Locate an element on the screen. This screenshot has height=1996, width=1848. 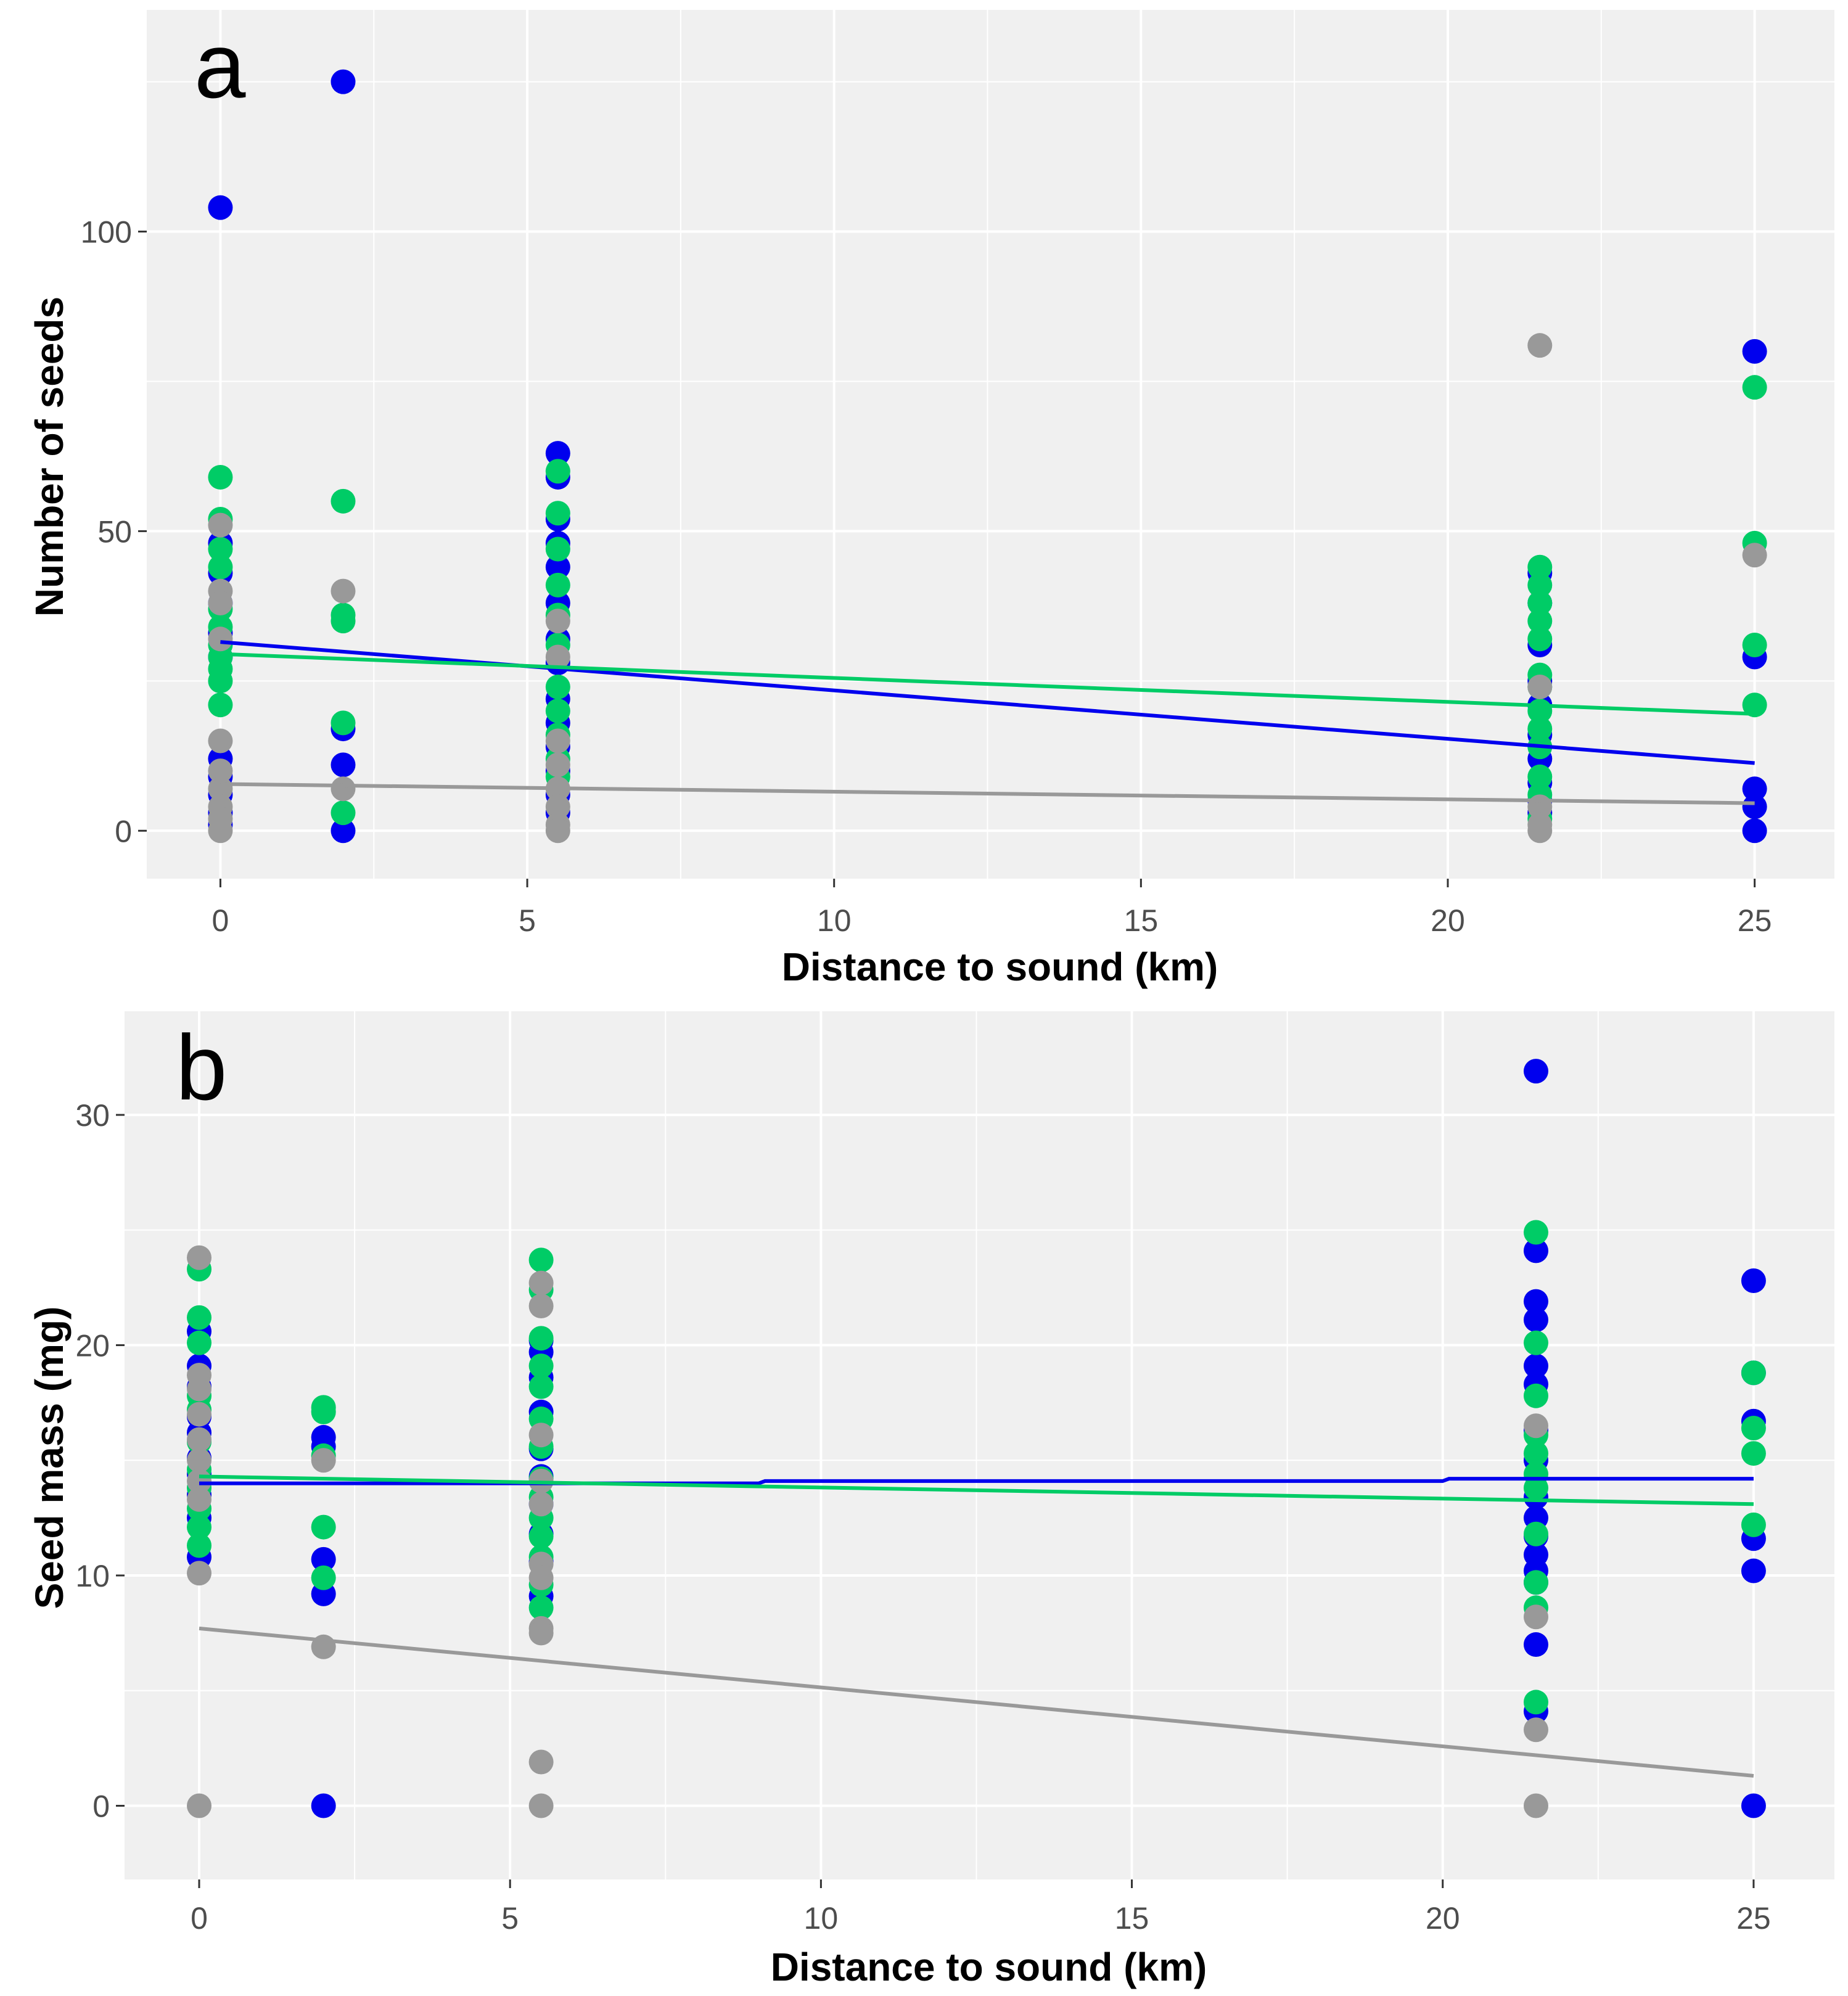
y-axis-title: Seed mass (mg) is located at coordinates (49, 1458).